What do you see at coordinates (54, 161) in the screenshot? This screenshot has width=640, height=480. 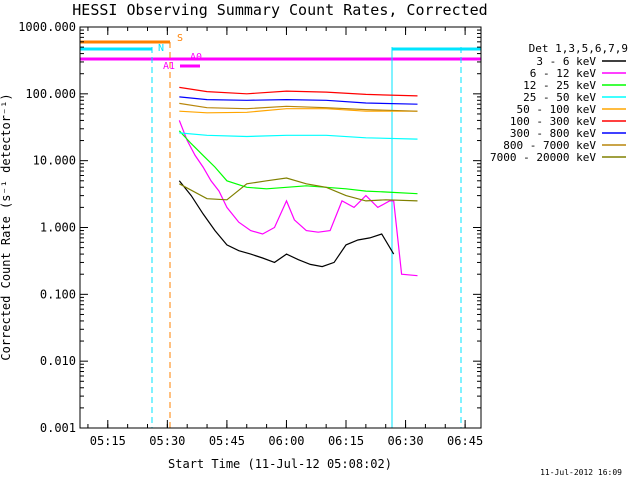 I see `y-tick-label: 10.000` at bounding box center [54, 161].